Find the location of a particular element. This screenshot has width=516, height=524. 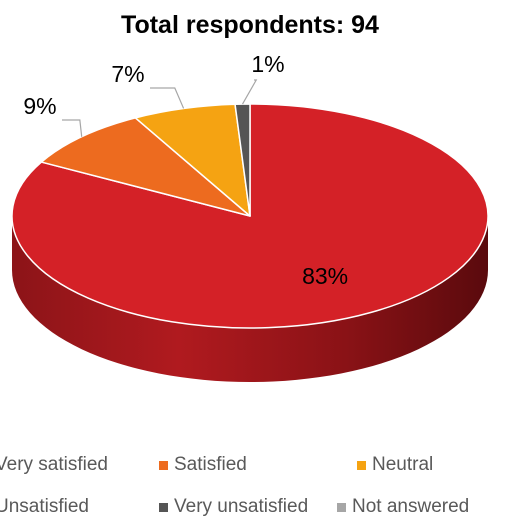

data-label: 1% is located at coordinates (267, 64).